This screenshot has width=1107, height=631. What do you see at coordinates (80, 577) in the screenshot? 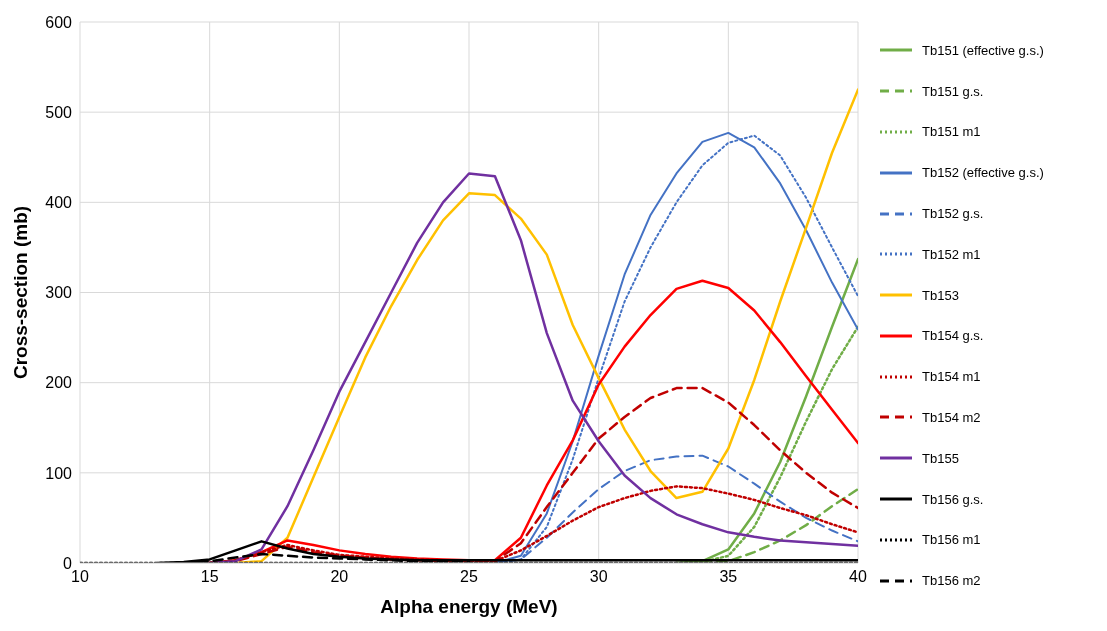
I see `x-tick-label: 10` at bounding box center [80, 577].